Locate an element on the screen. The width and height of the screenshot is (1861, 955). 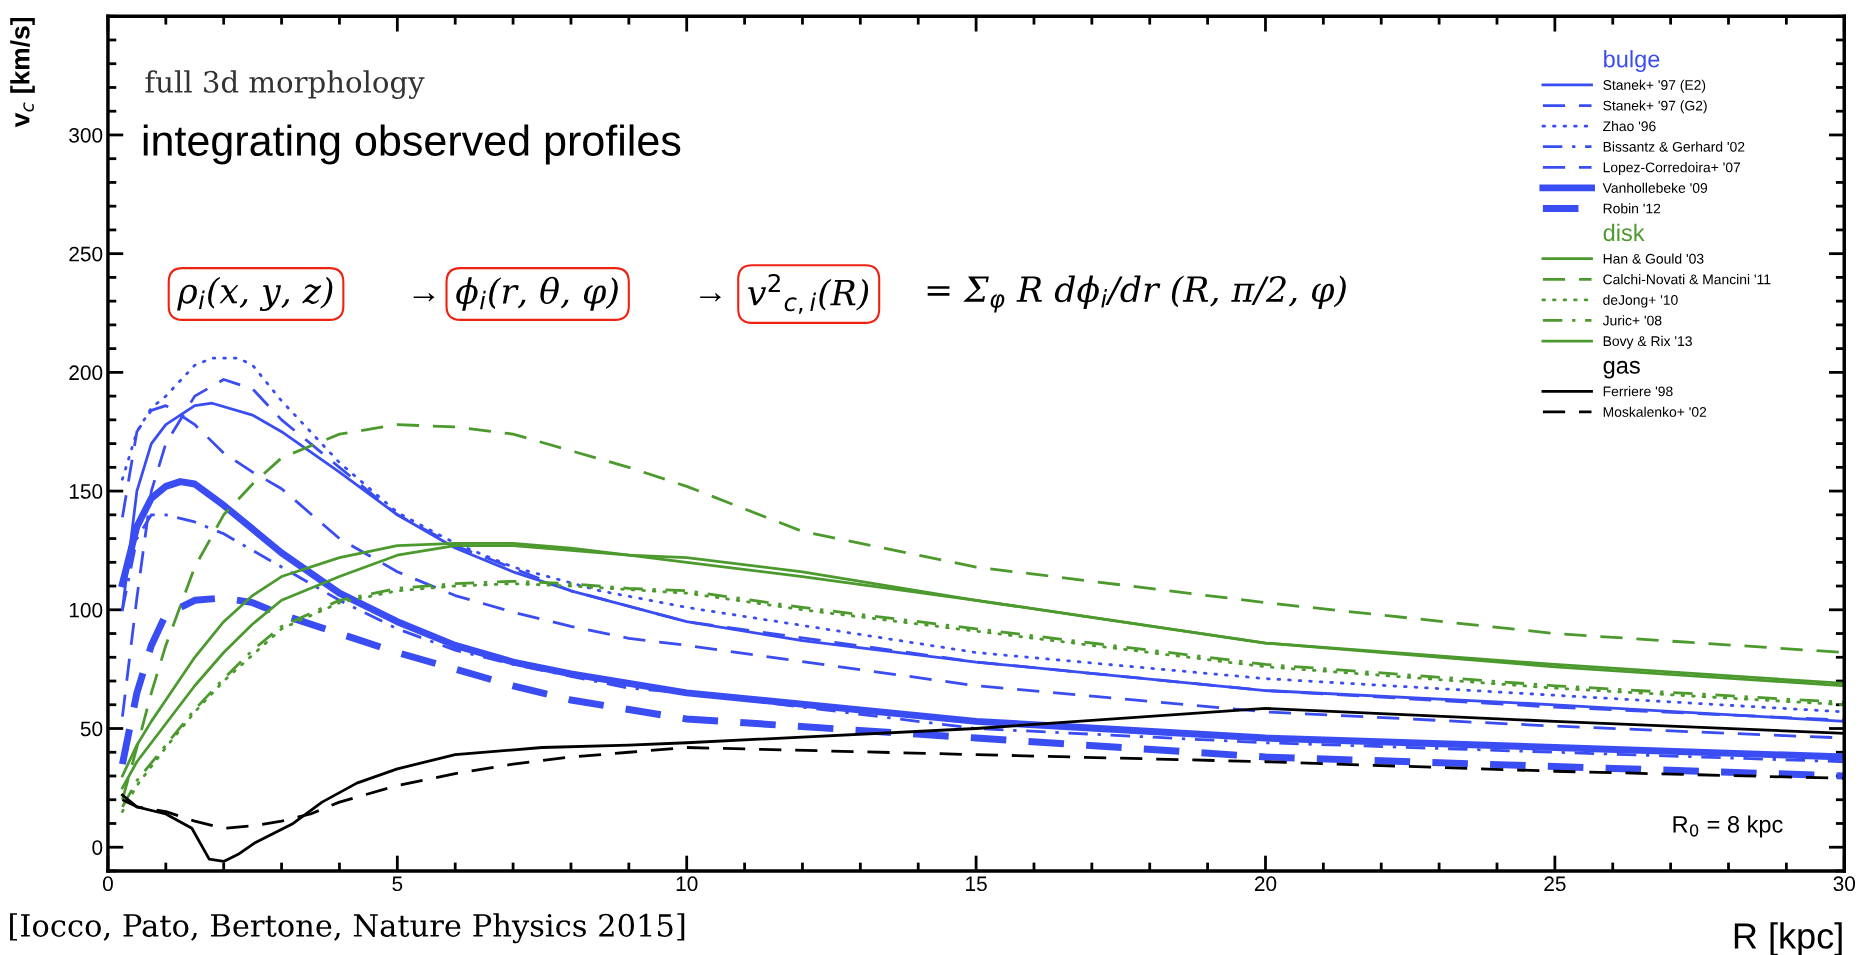
y-tick-label: 250 is located at coordinates (86, 254).